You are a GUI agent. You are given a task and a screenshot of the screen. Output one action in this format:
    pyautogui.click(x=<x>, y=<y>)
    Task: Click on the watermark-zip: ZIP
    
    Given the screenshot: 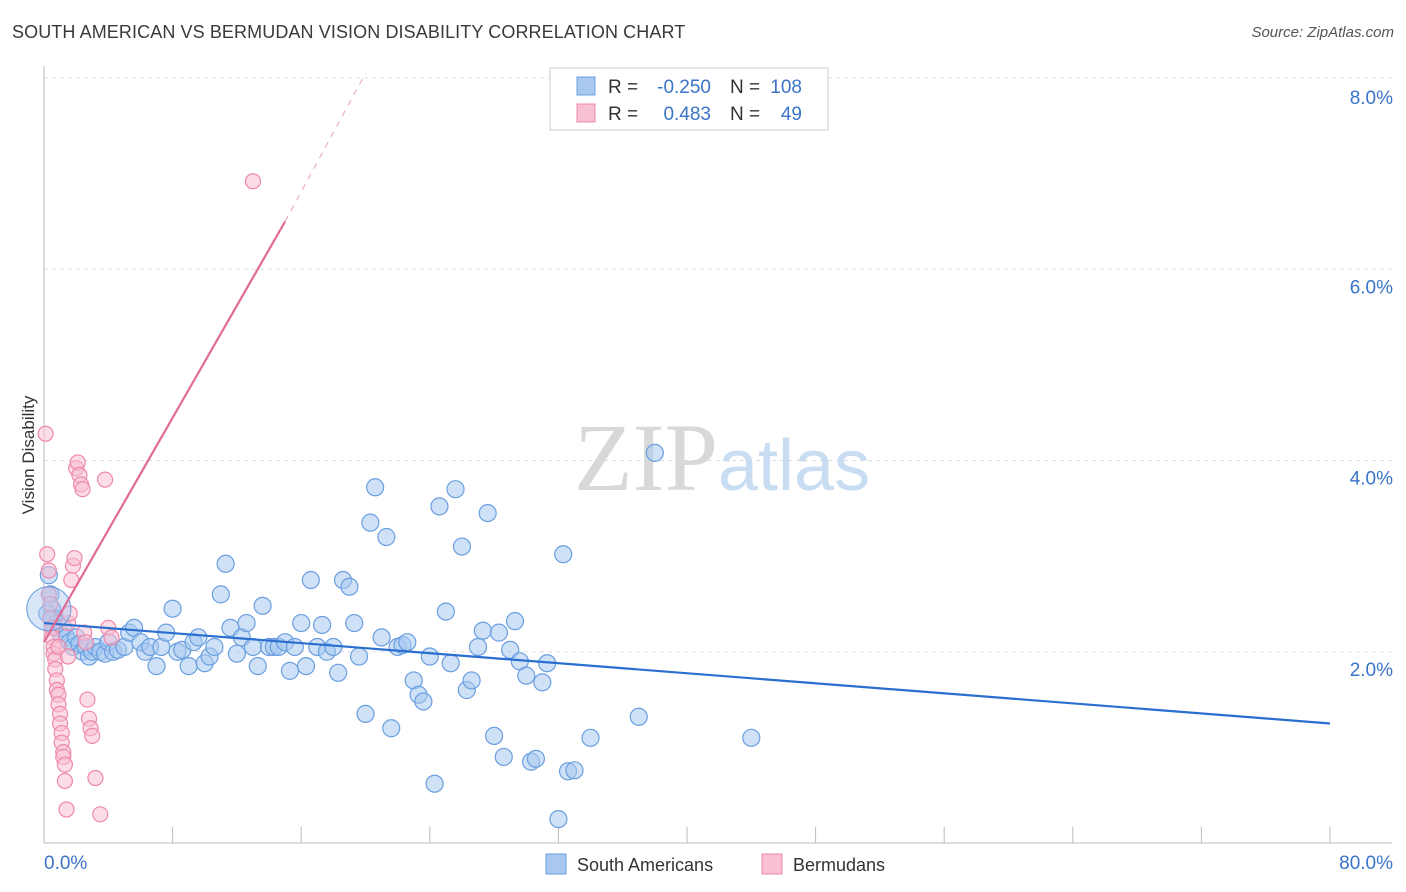 What is the action you would take?
    pyautogui.click(x=646, y=457)
    